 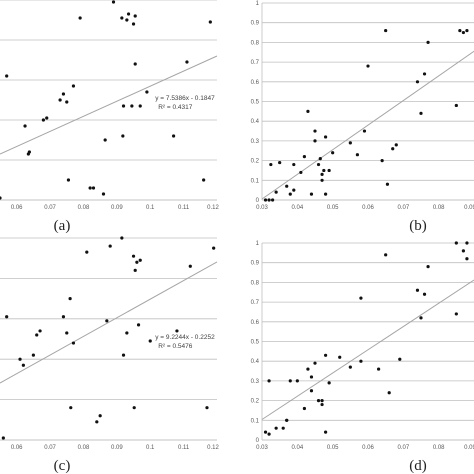 What do you see at coordinates (403, 448) in the screenshot?
I see `x-tick-label: 0.07` at bounding box center [403, 448].